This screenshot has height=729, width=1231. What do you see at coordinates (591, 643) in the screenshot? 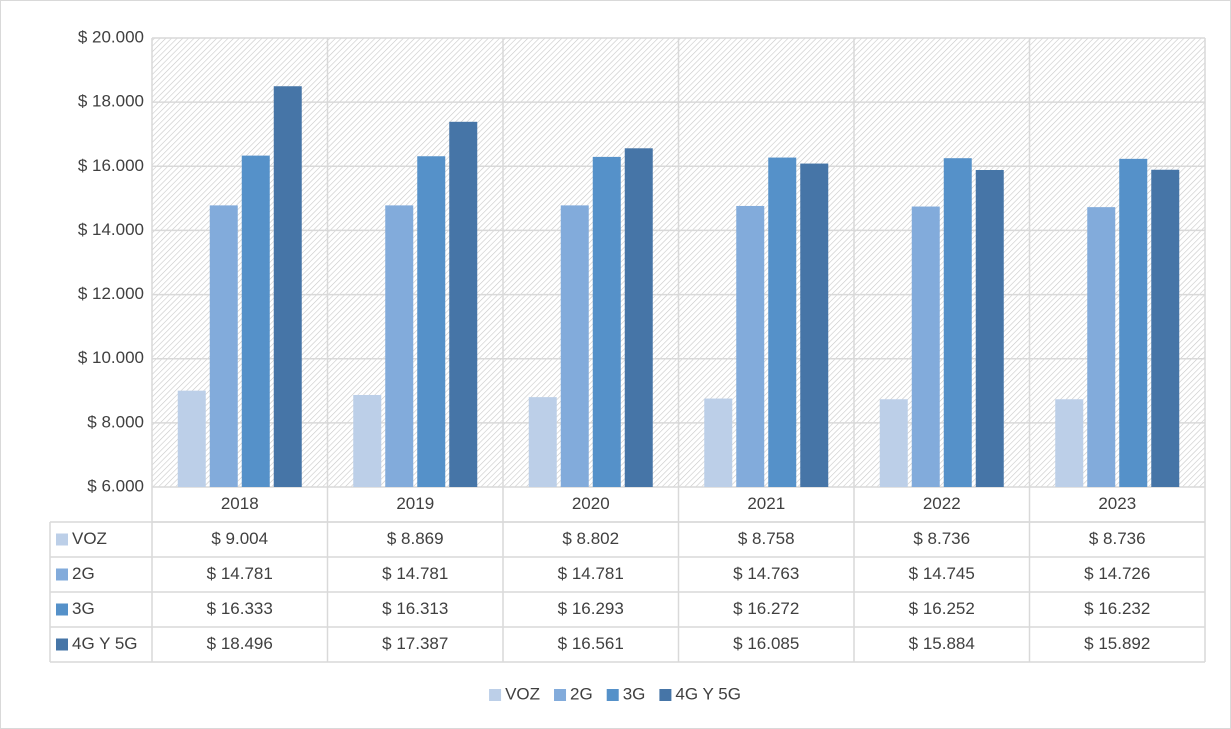
I see `table-cell: $ 16.561` at bounding box center [591, 643].